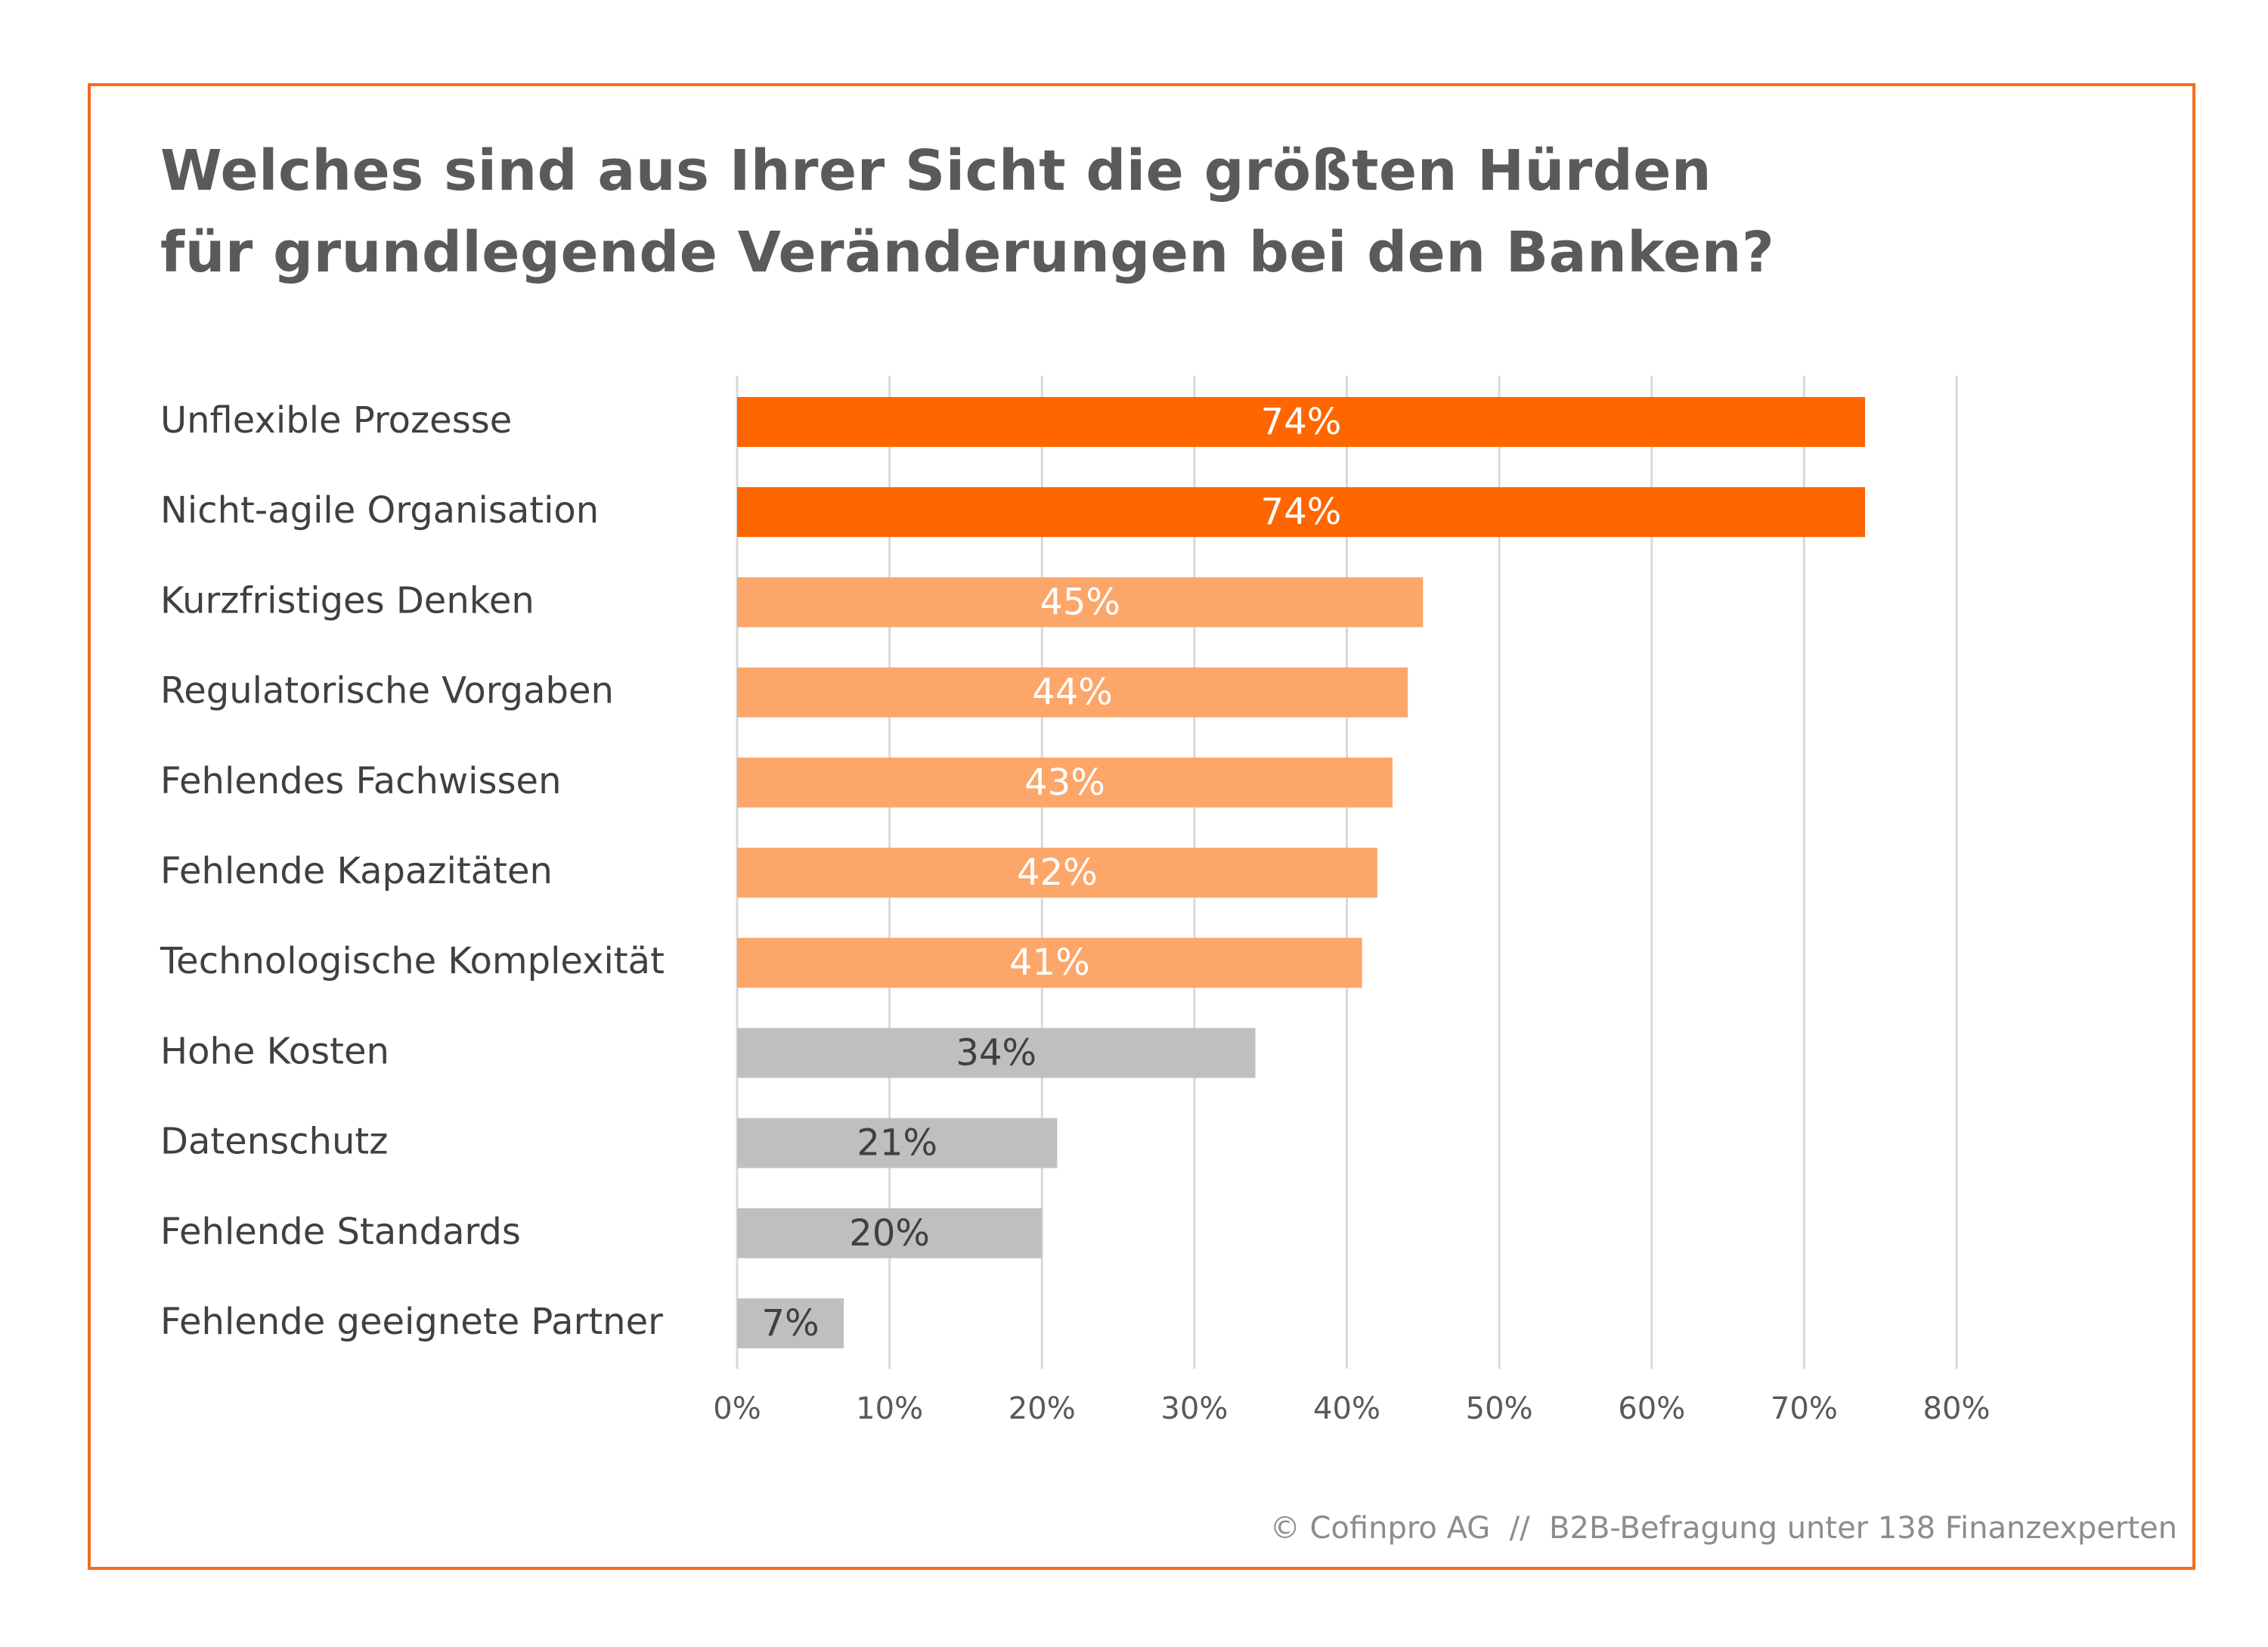 The width and height of the screenshot is (2268, 1647). I want to click on bar-value-label: 41%, so click(1049, 962).